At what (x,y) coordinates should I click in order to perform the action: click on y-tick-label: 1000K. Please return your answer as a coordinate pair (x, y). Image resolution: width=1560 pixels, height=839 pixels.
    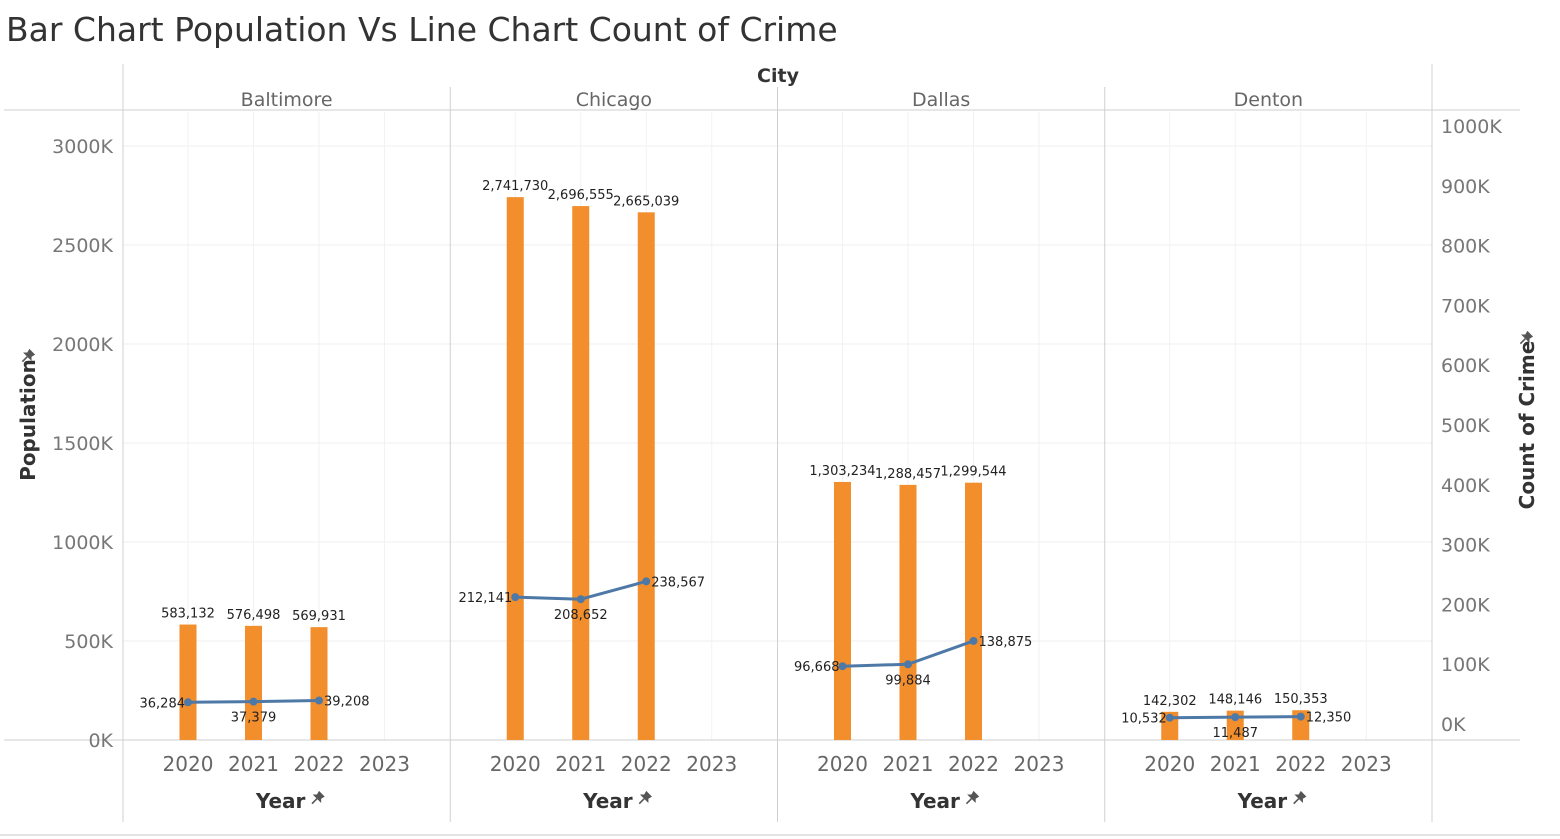
    Looking at the image, I should click on (82, 543).